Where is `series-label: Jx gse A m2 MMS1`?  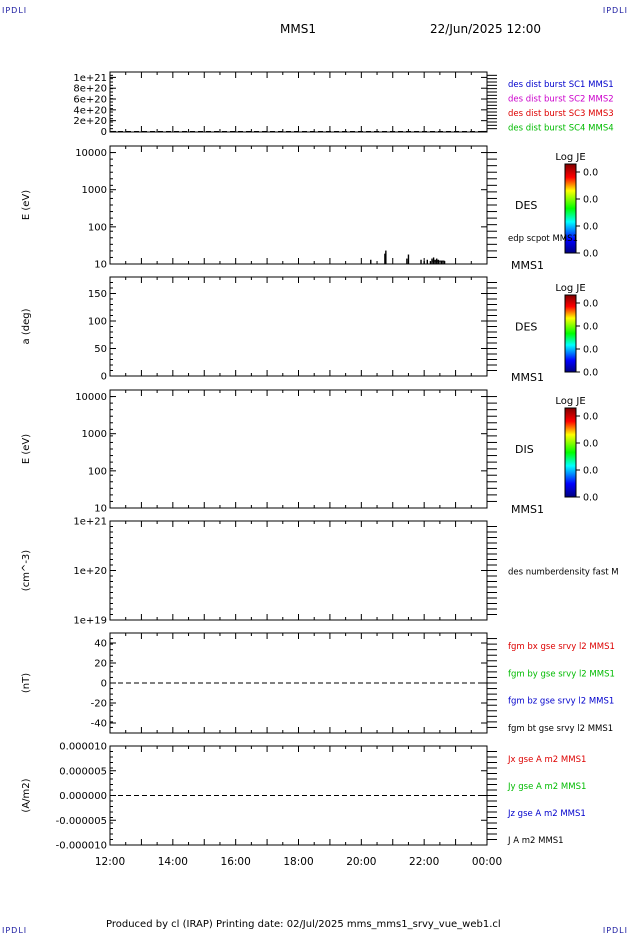
series-label: Jx gse A m2 MMS1 is located at coordinates (546, 760).